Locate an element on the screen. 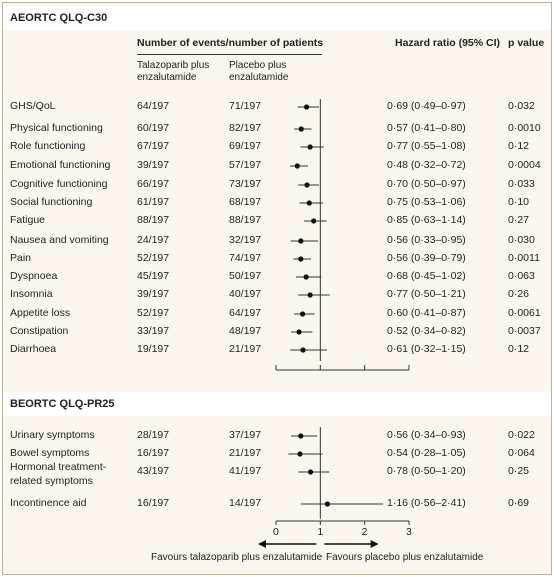 The image size is (554, 577). row-label: Urinary symptoms is located at coordinates (52, 435).